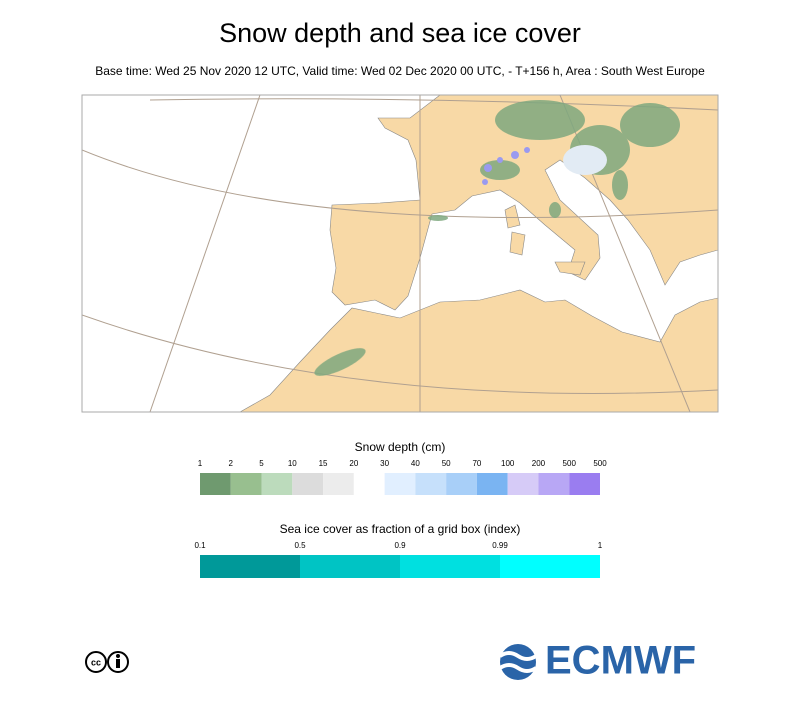  Describe the element at coordinates (384, 463) in the screenshot. I see `legend-label: 30` at that location.